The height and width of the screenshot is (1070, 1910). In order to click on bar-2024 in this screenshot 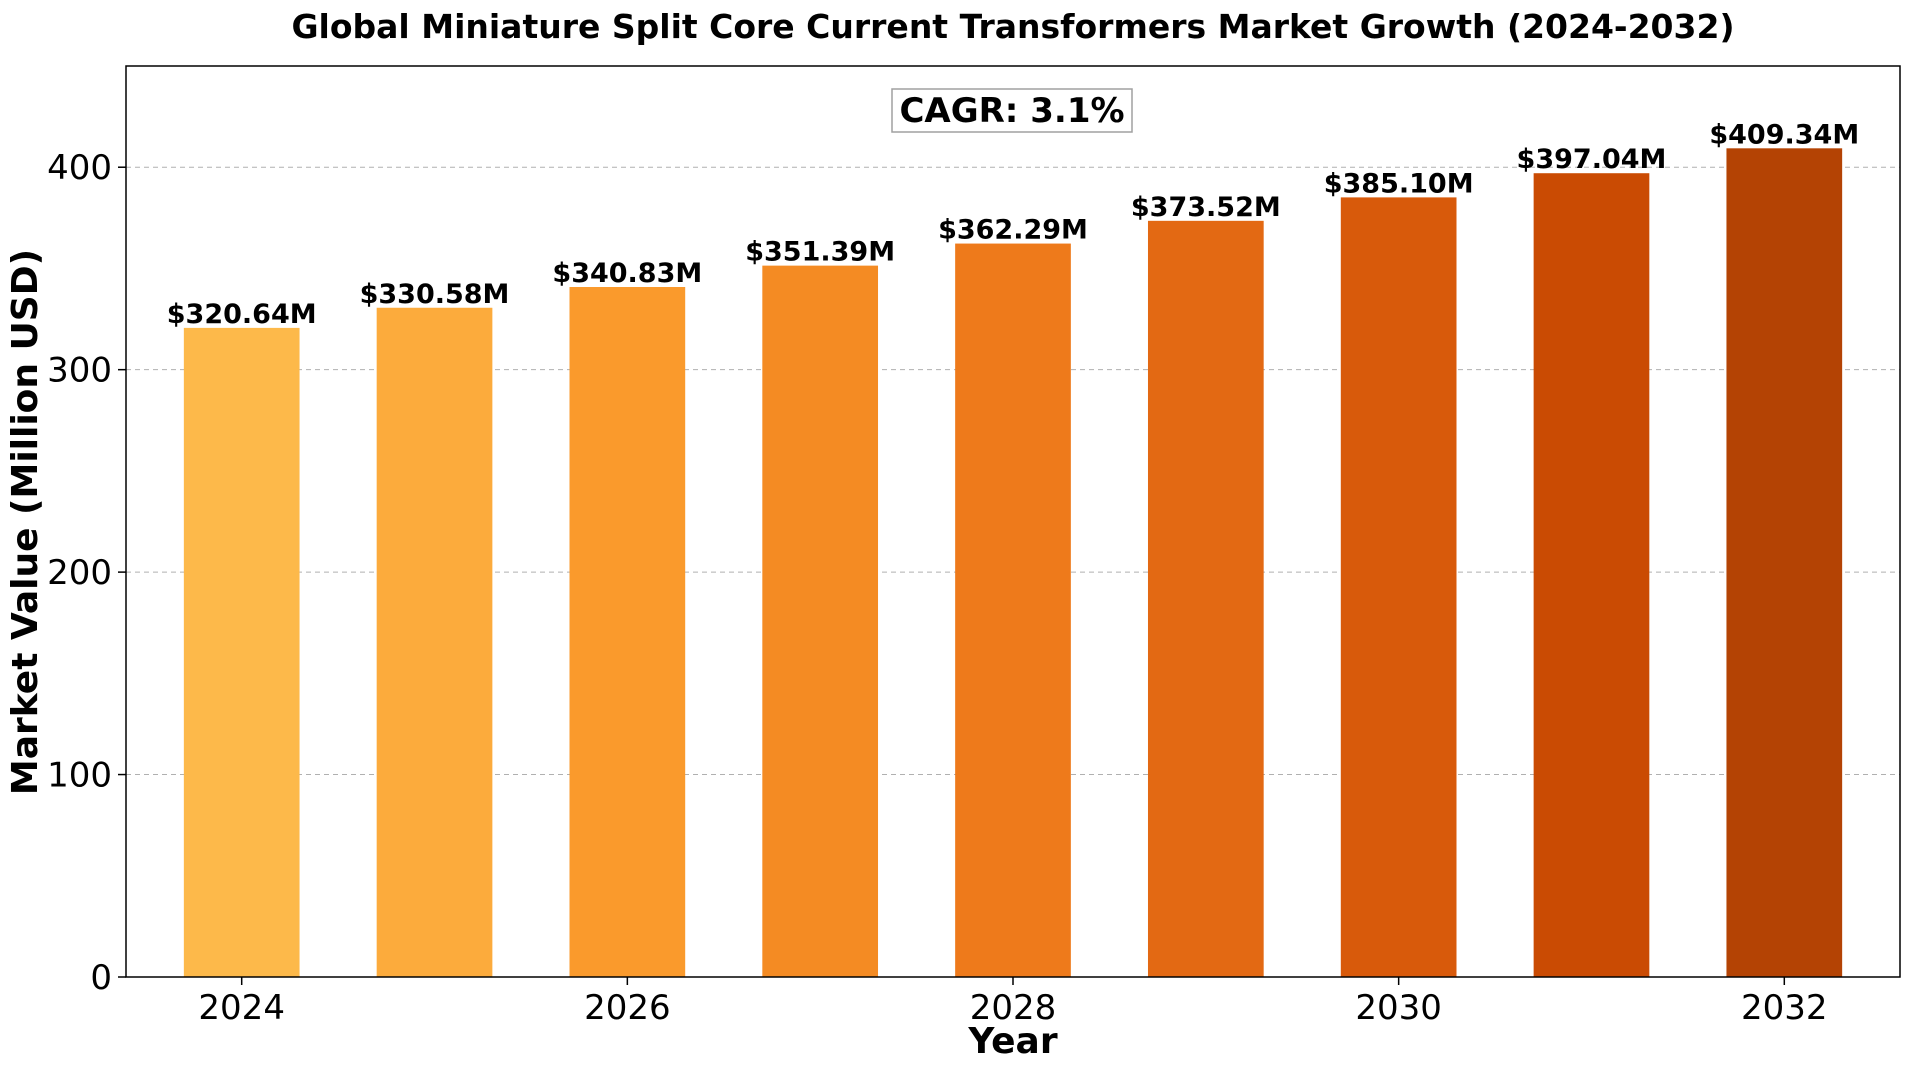, I will do `click(241, 652)`.